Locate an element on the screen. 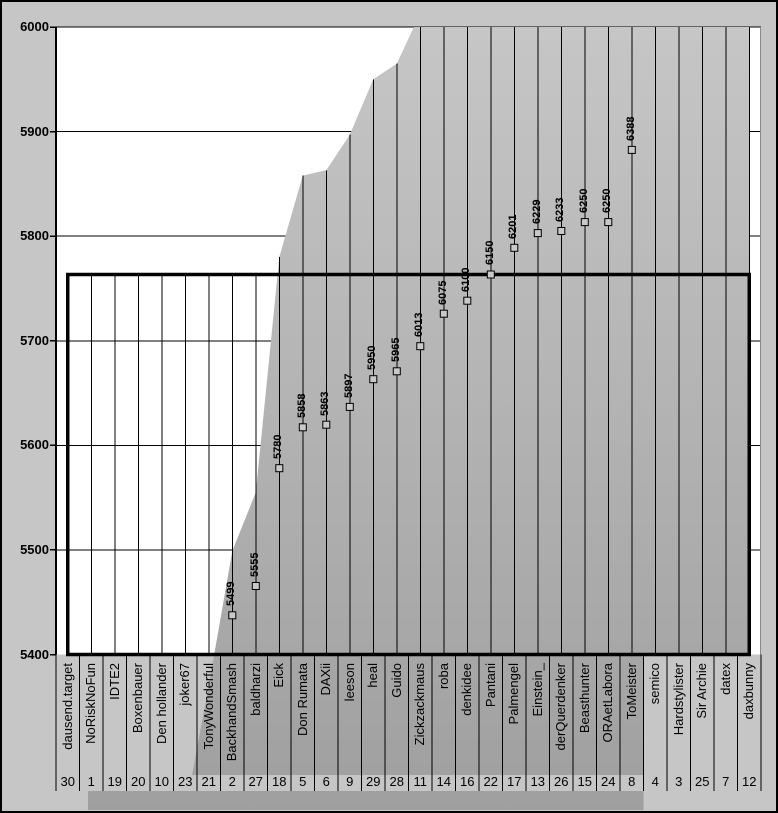 The height and width of the screenshot is (813, 778). data-point-label: 5897 is located at coordinates (348, 385).